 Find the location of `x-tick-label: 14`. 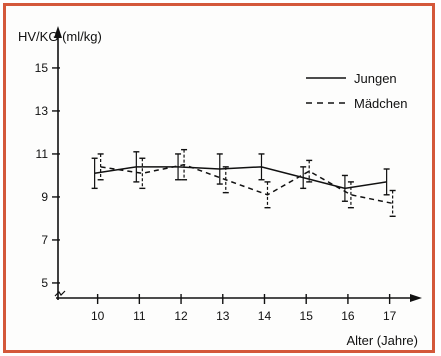

x-tick-label: 14 is located at coordinates (265, 316).